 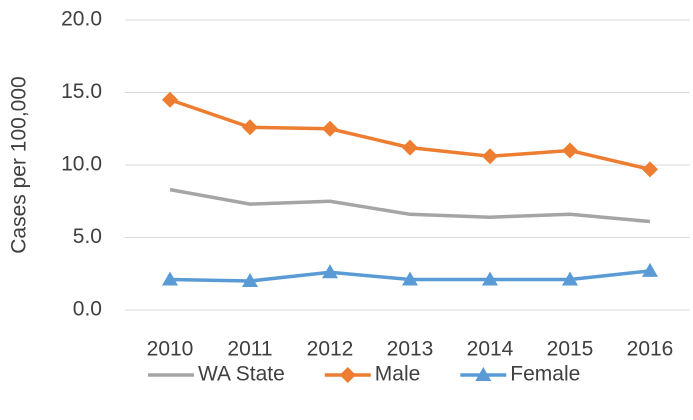 What do you see at coordinates (410, 349) in the screenshot?
I see `x-tick-label: 2013` at bounding box center [410, 349].